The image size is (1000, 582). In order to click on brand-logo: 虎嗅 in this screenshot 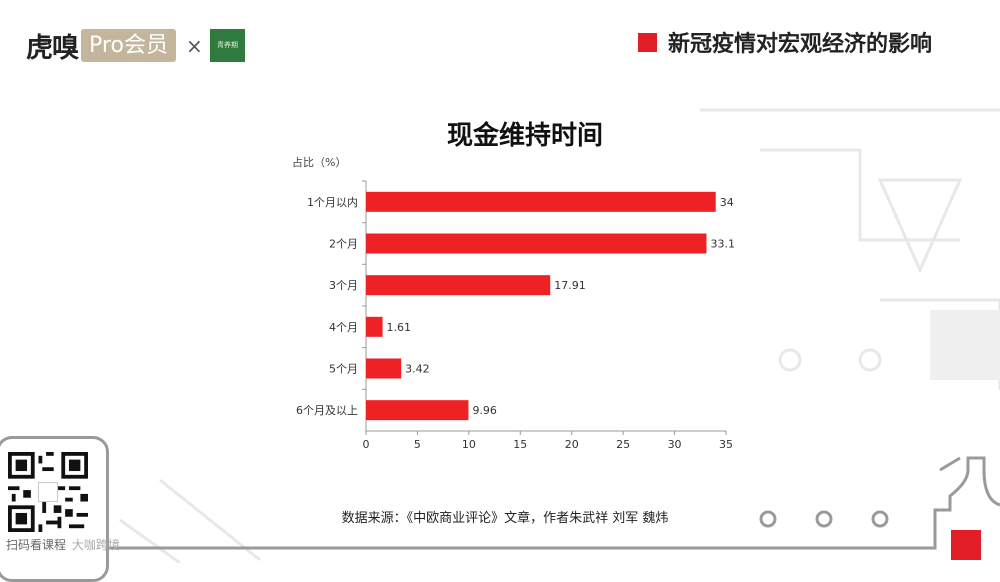, I will do `click(52, 48)`.